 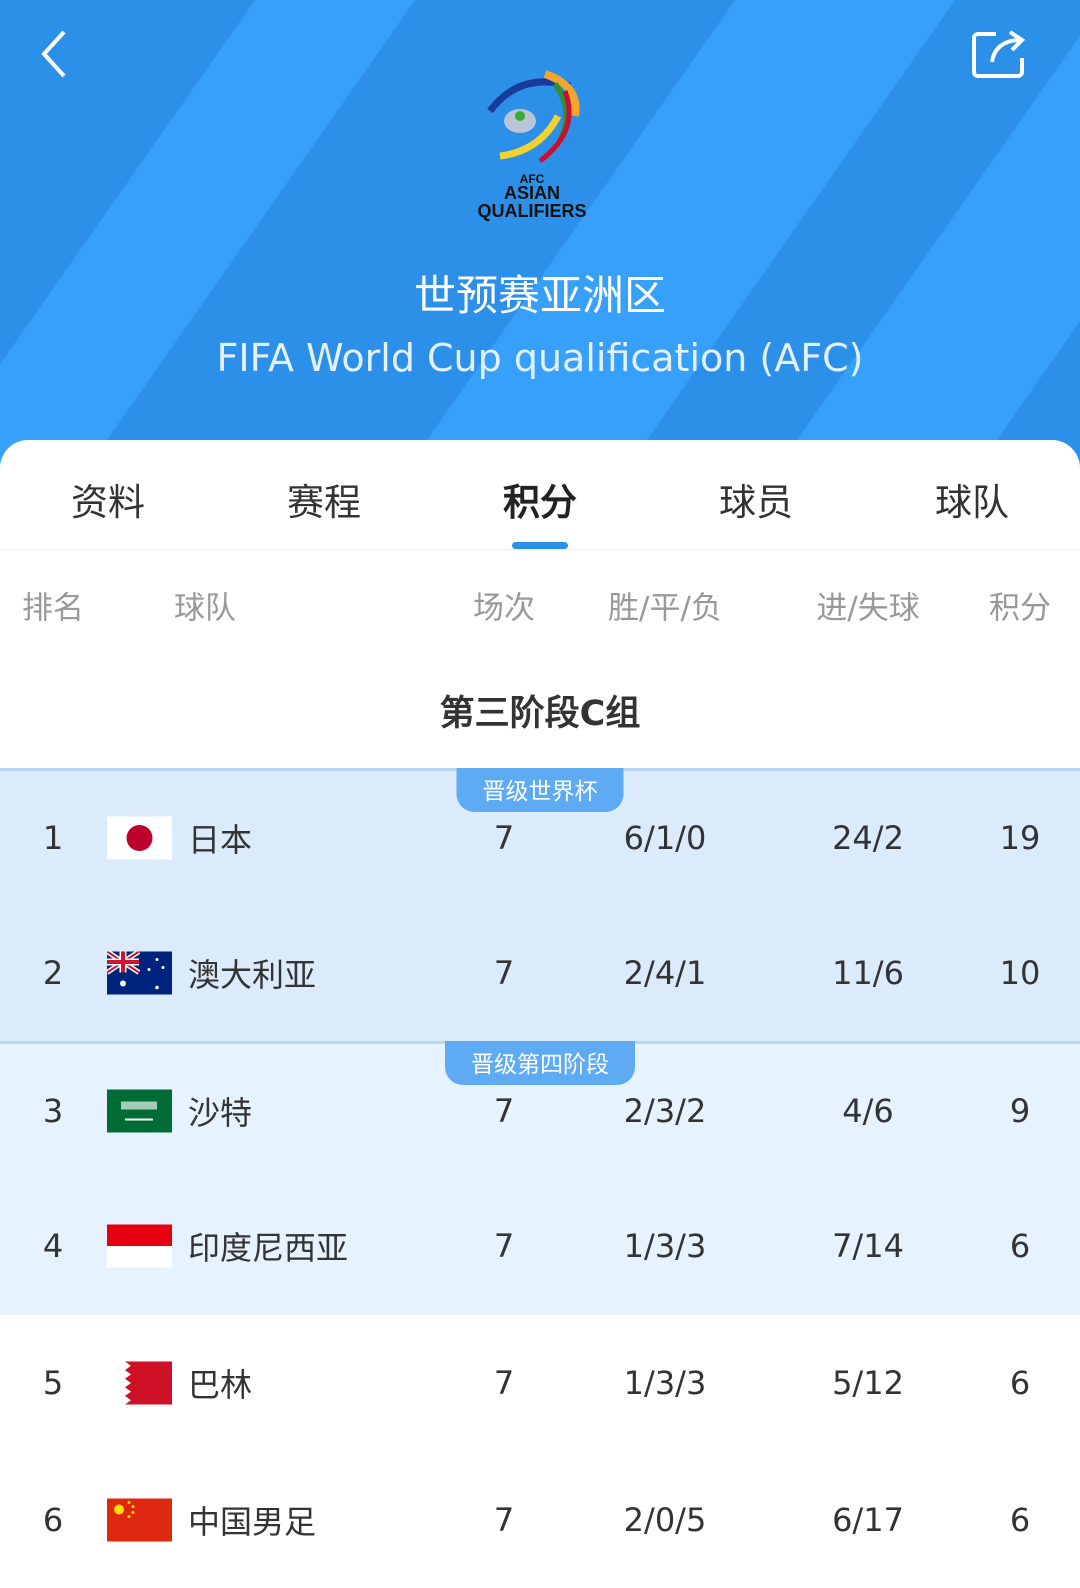 I want to click on table-row: 6 中国男足 7 2/0/5 6/17 6, so click(x=540, y=1520).